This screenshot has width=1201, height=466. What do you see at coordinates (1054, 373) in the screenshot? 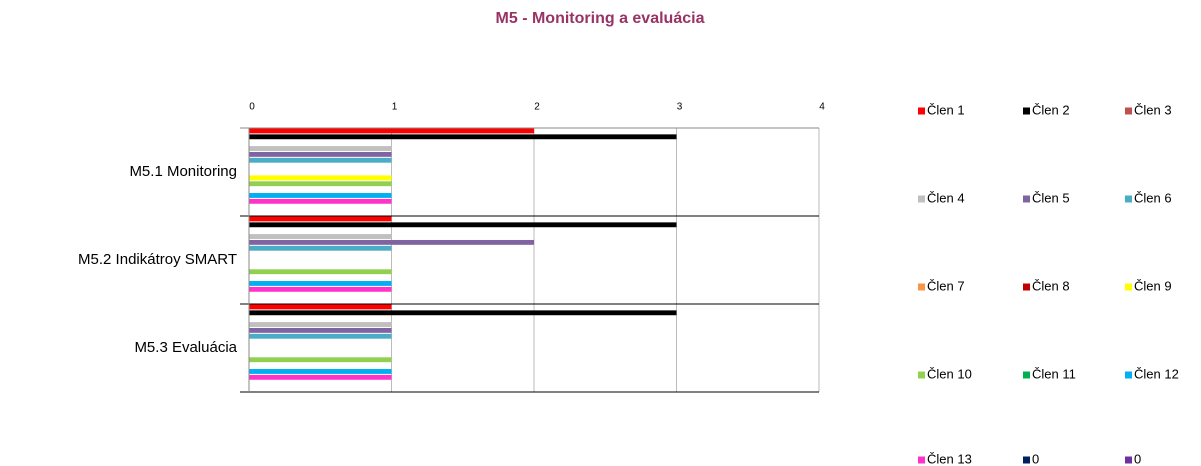
I see `legend-label: Člen 11` at bounding box center [1054, 373].